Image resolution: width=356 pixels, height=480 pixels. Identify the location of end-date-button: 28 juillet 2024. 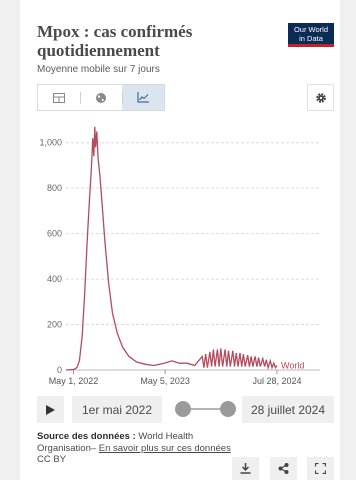
(288, 409).